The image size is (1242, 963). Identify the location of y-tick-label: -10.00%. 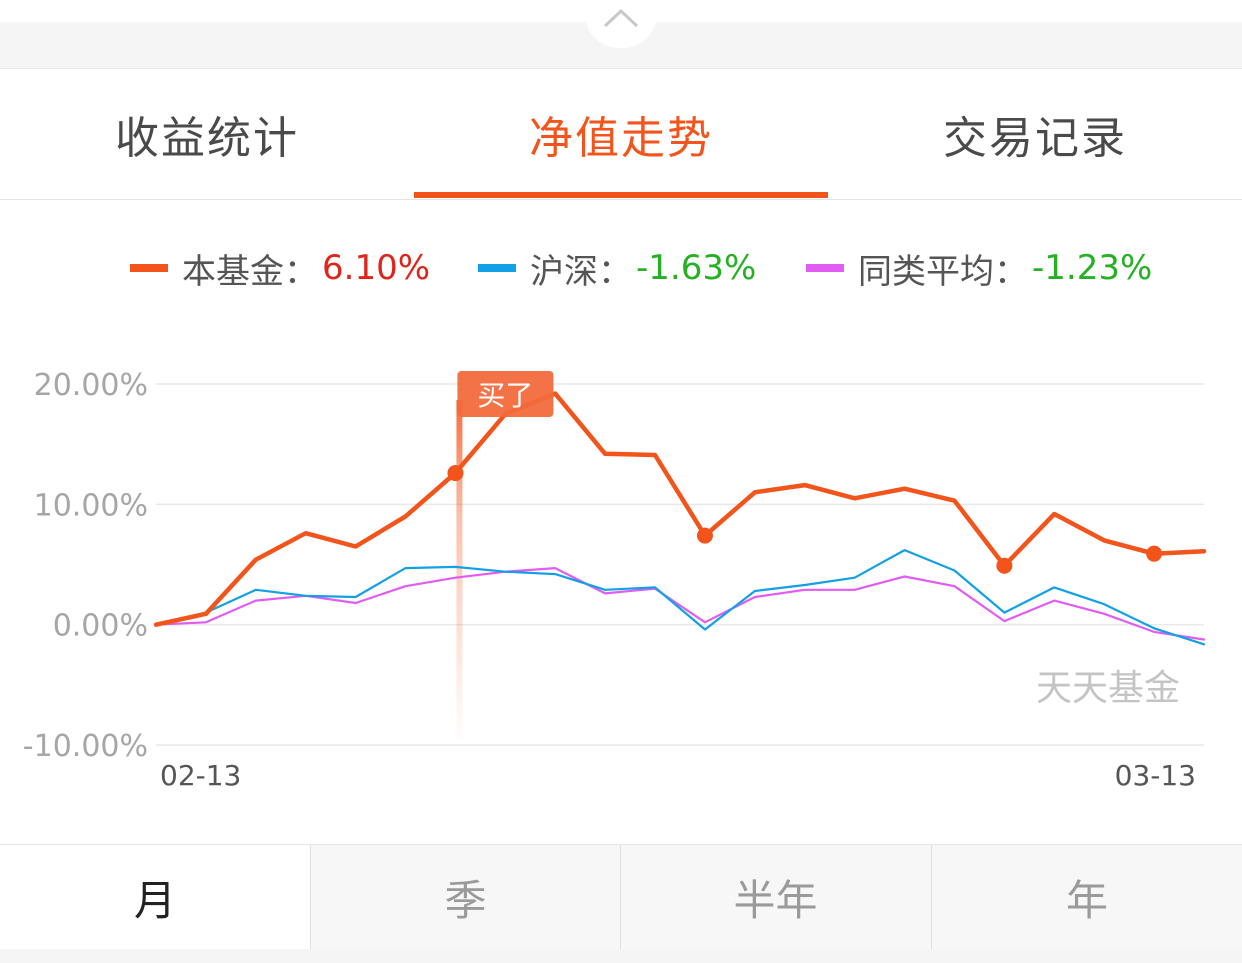
(85, 746).